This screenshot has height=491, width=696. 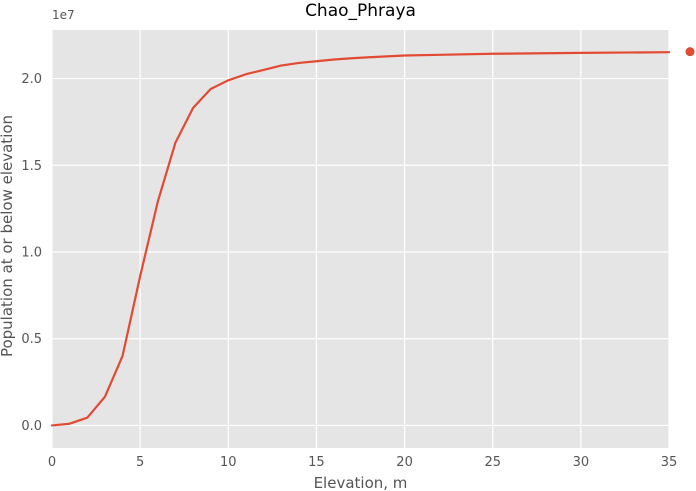 What do you see at coordinates (404, 462) in the screenshot?
I see `x-tick-label: 20` at bounding box center [404, 462].